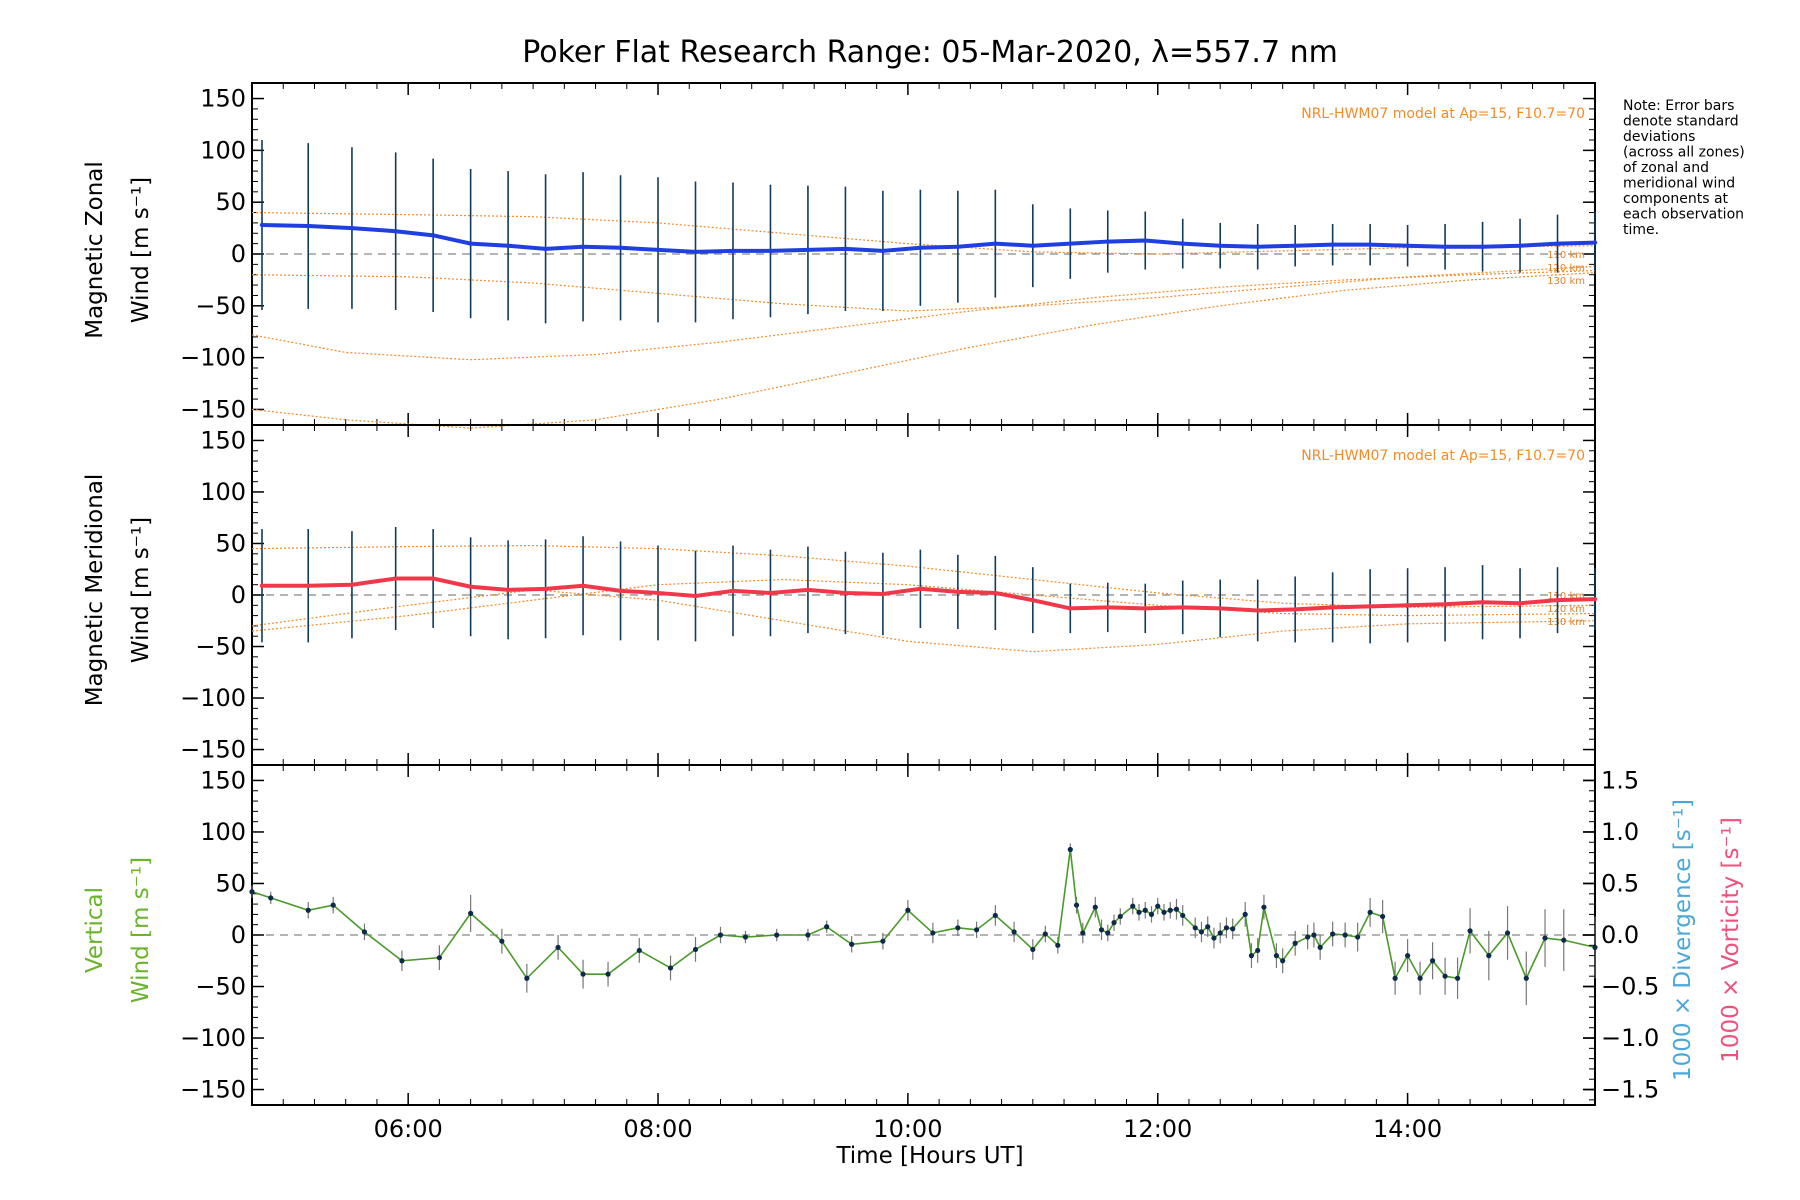 The height and width of the screenshot is (1200, 1800). Describe the element at coordinates (223, 99) in the screenshot. I see `zonal-ytick-label: 150` at that location.